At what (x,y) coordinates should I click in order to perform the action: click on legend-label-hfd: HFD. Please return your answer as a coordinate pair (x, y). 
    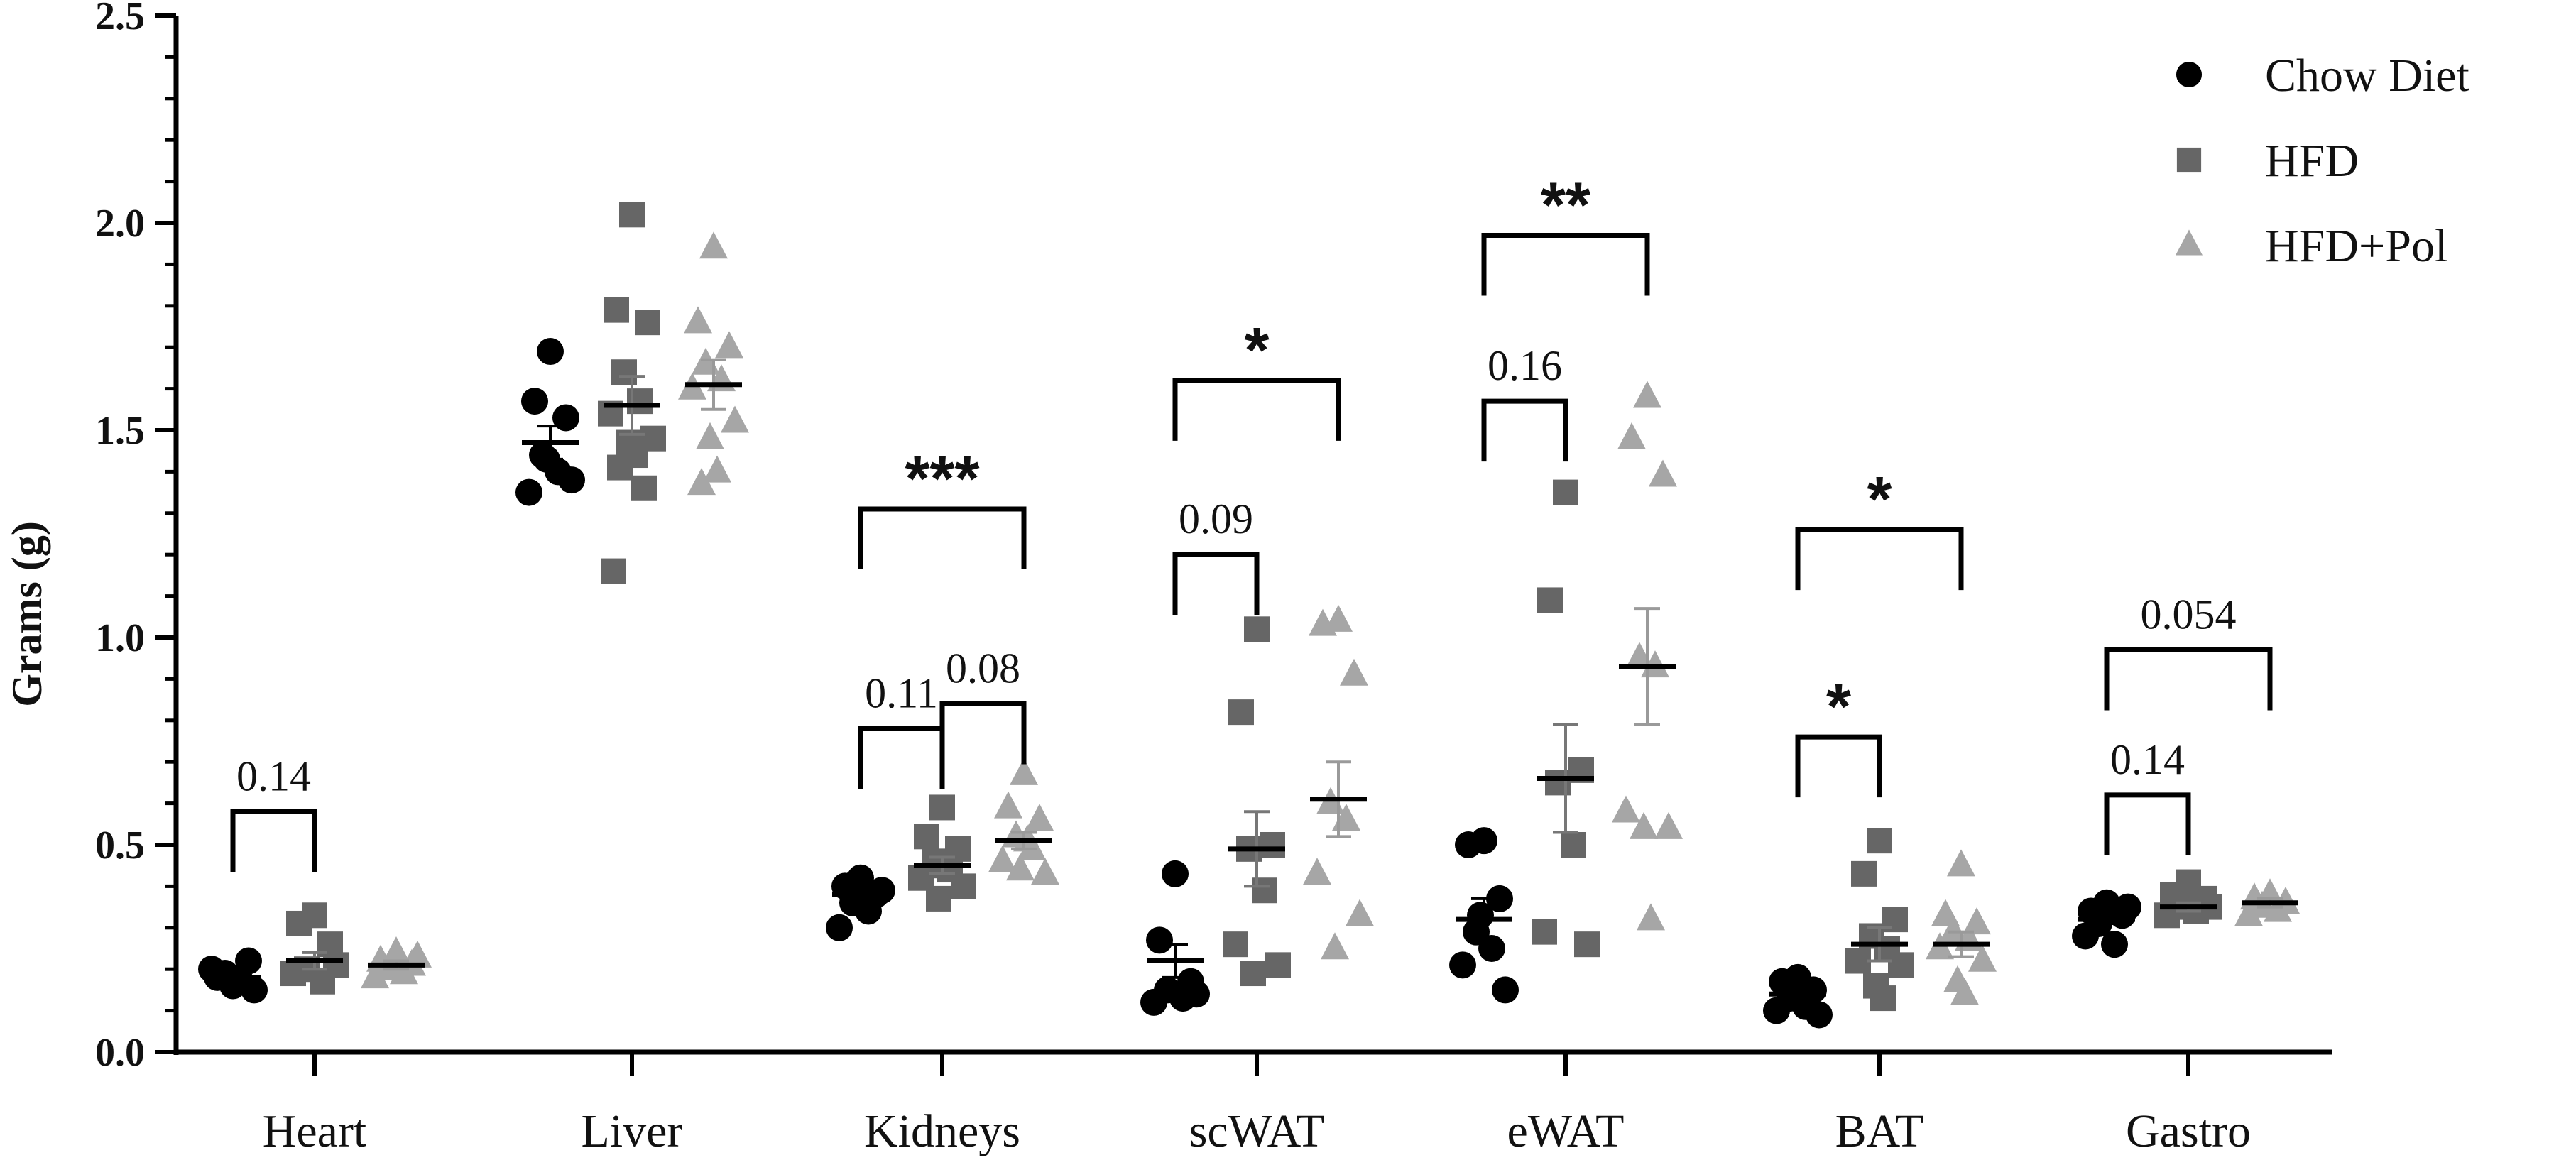
    Looking at the image, I should click on (2312, 161).